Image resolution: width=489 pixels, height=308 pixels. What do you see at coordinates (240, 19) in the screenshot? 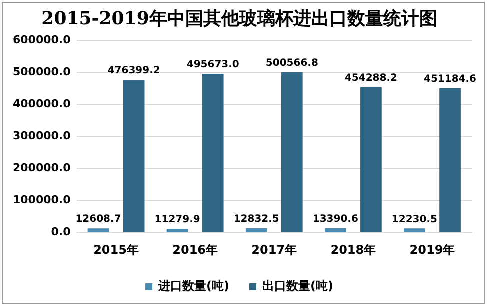
I see `chart-title: 2015-2019年中国其他玻璃杯进出口数量统计图` at bounding box center [240, 19].